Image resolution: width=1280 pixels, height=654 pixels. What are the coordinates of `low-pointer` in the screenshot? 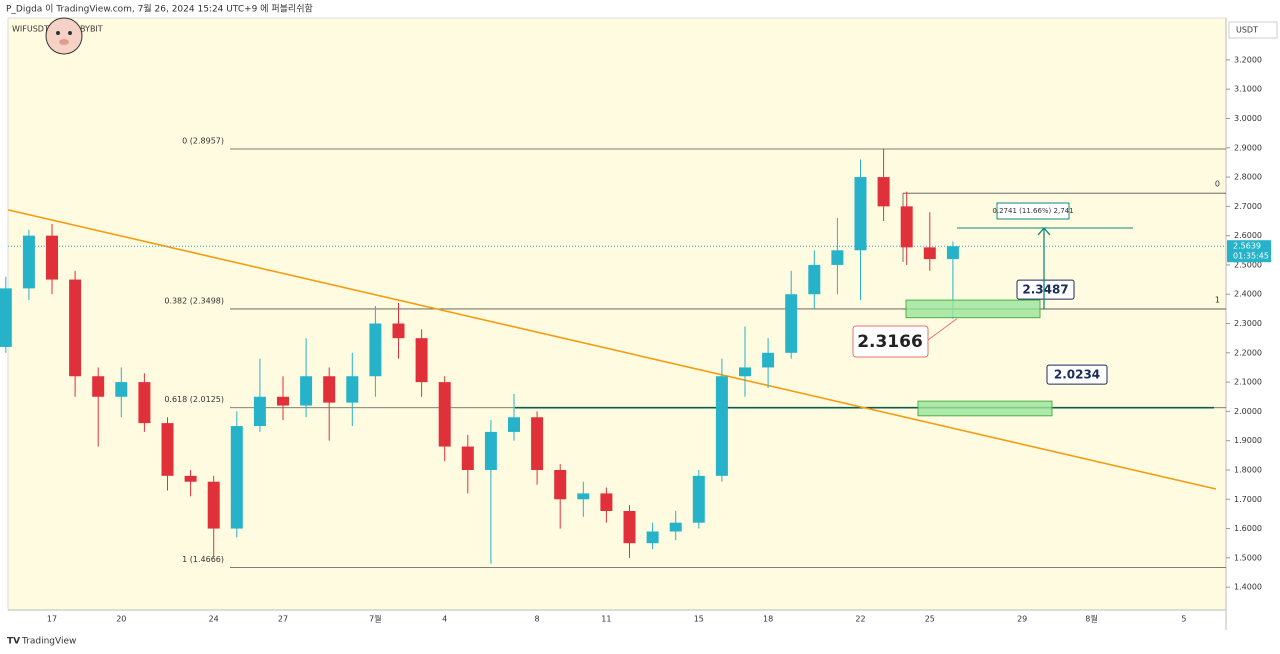 It's located at (942, 329).